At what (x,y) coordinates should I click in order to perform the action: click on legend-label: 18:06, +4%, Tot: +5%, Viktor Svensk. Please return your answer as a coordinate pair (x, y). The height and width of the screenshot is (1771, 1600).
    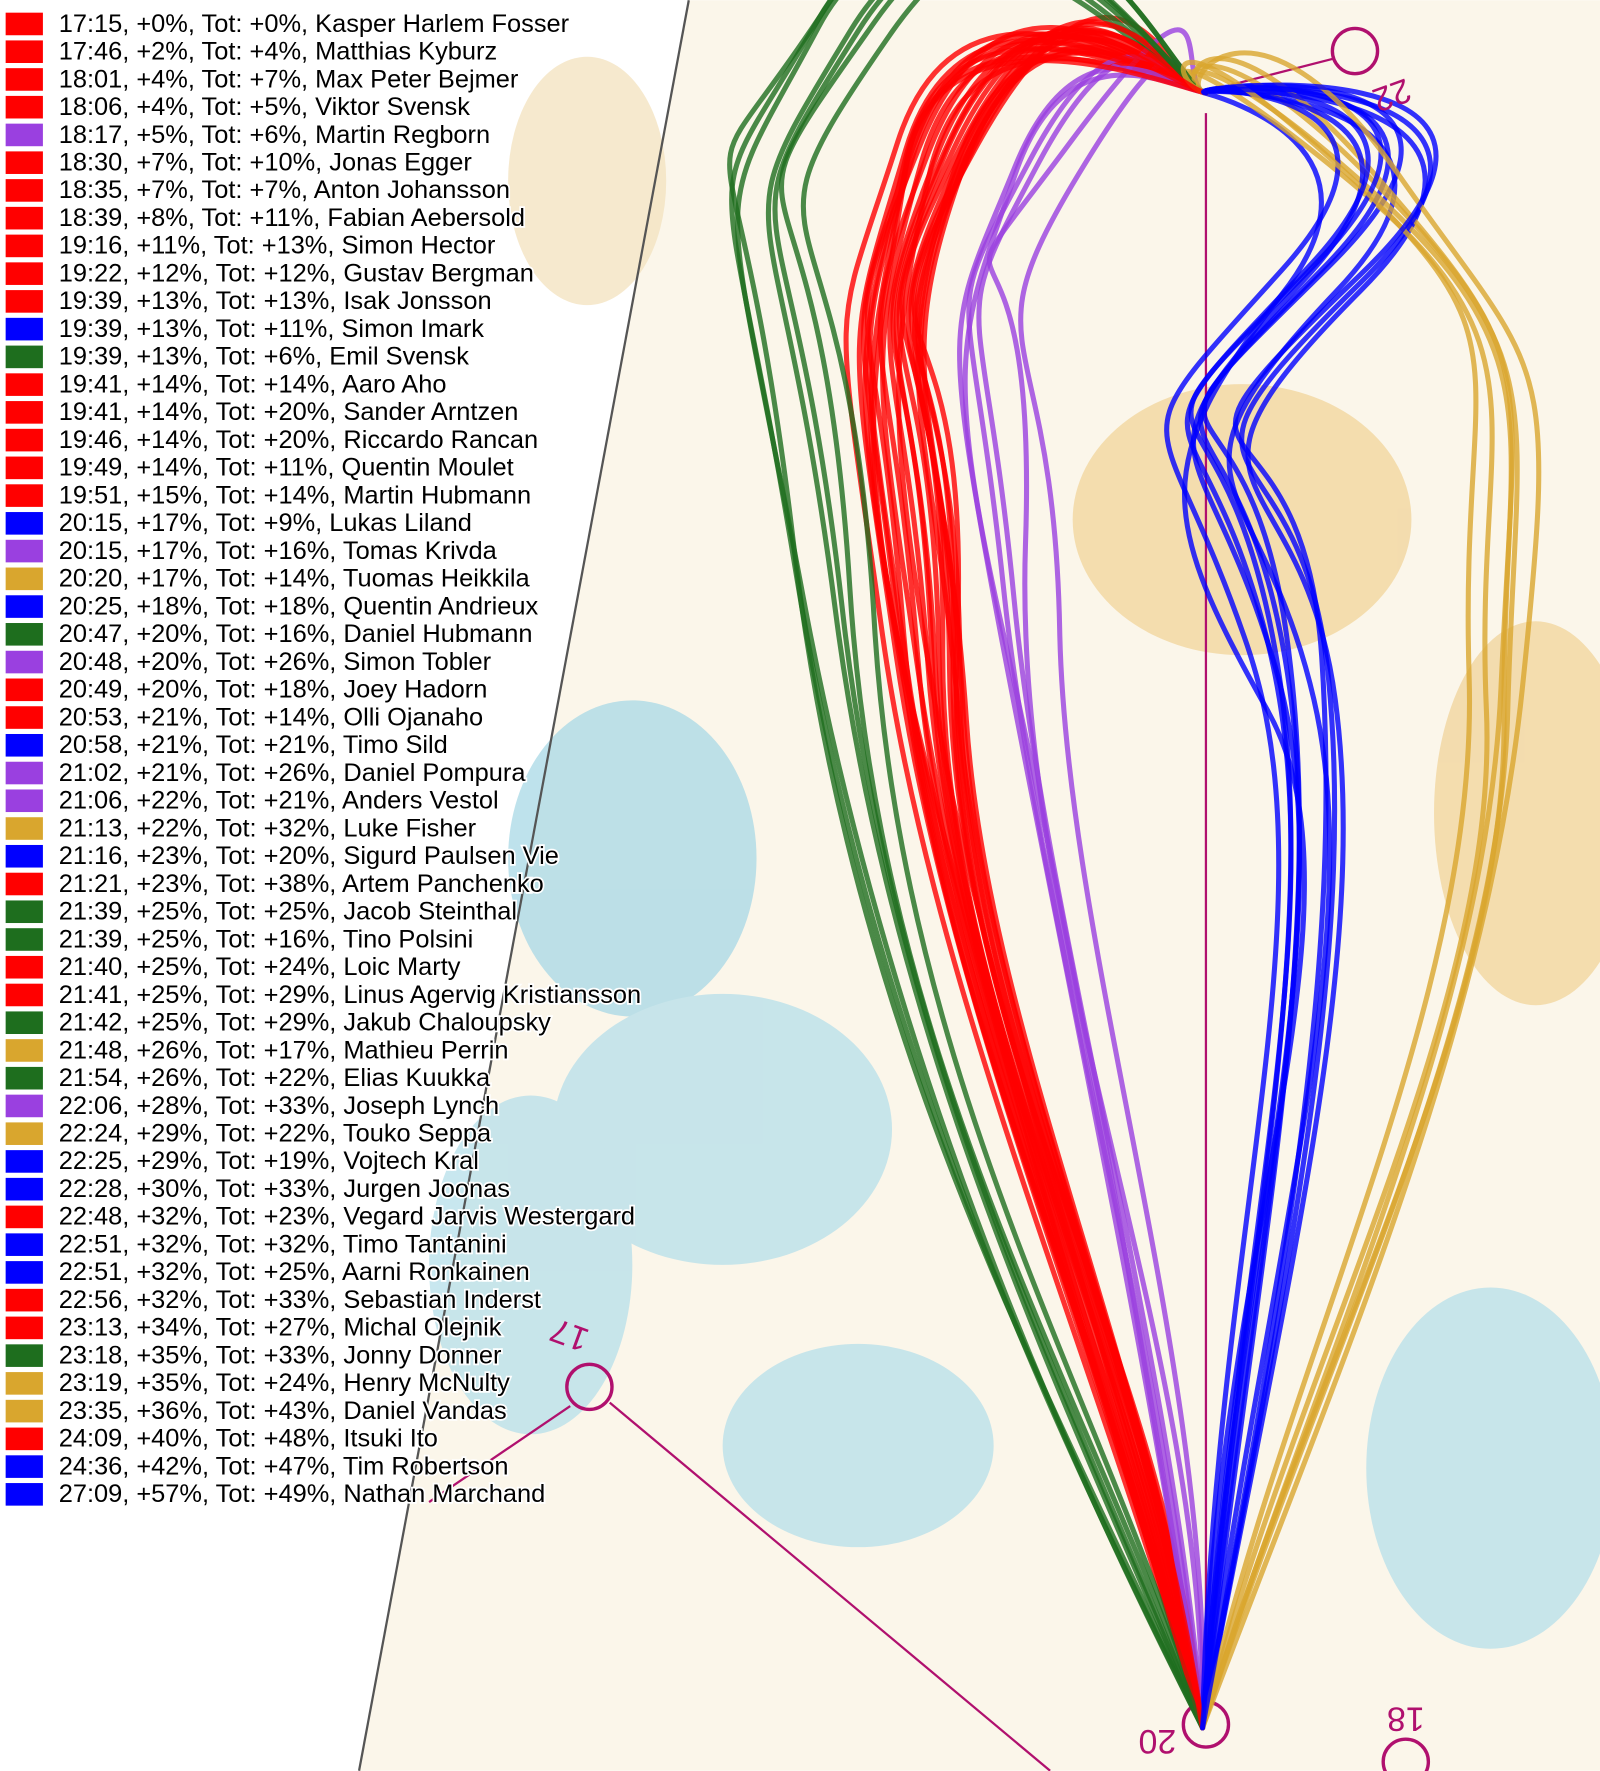
    Looking at the image, I should click on (265, 107).